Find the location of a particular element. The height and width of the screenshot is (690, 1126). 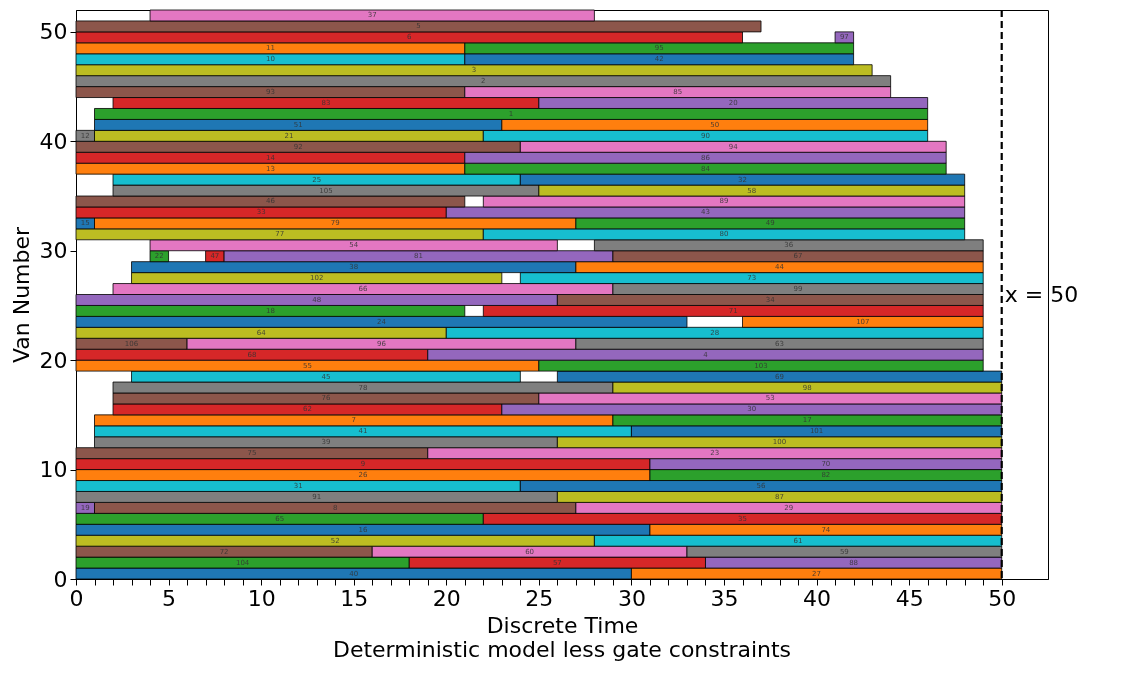

x-tick-label: 10 is located at coordinates (261, 598).